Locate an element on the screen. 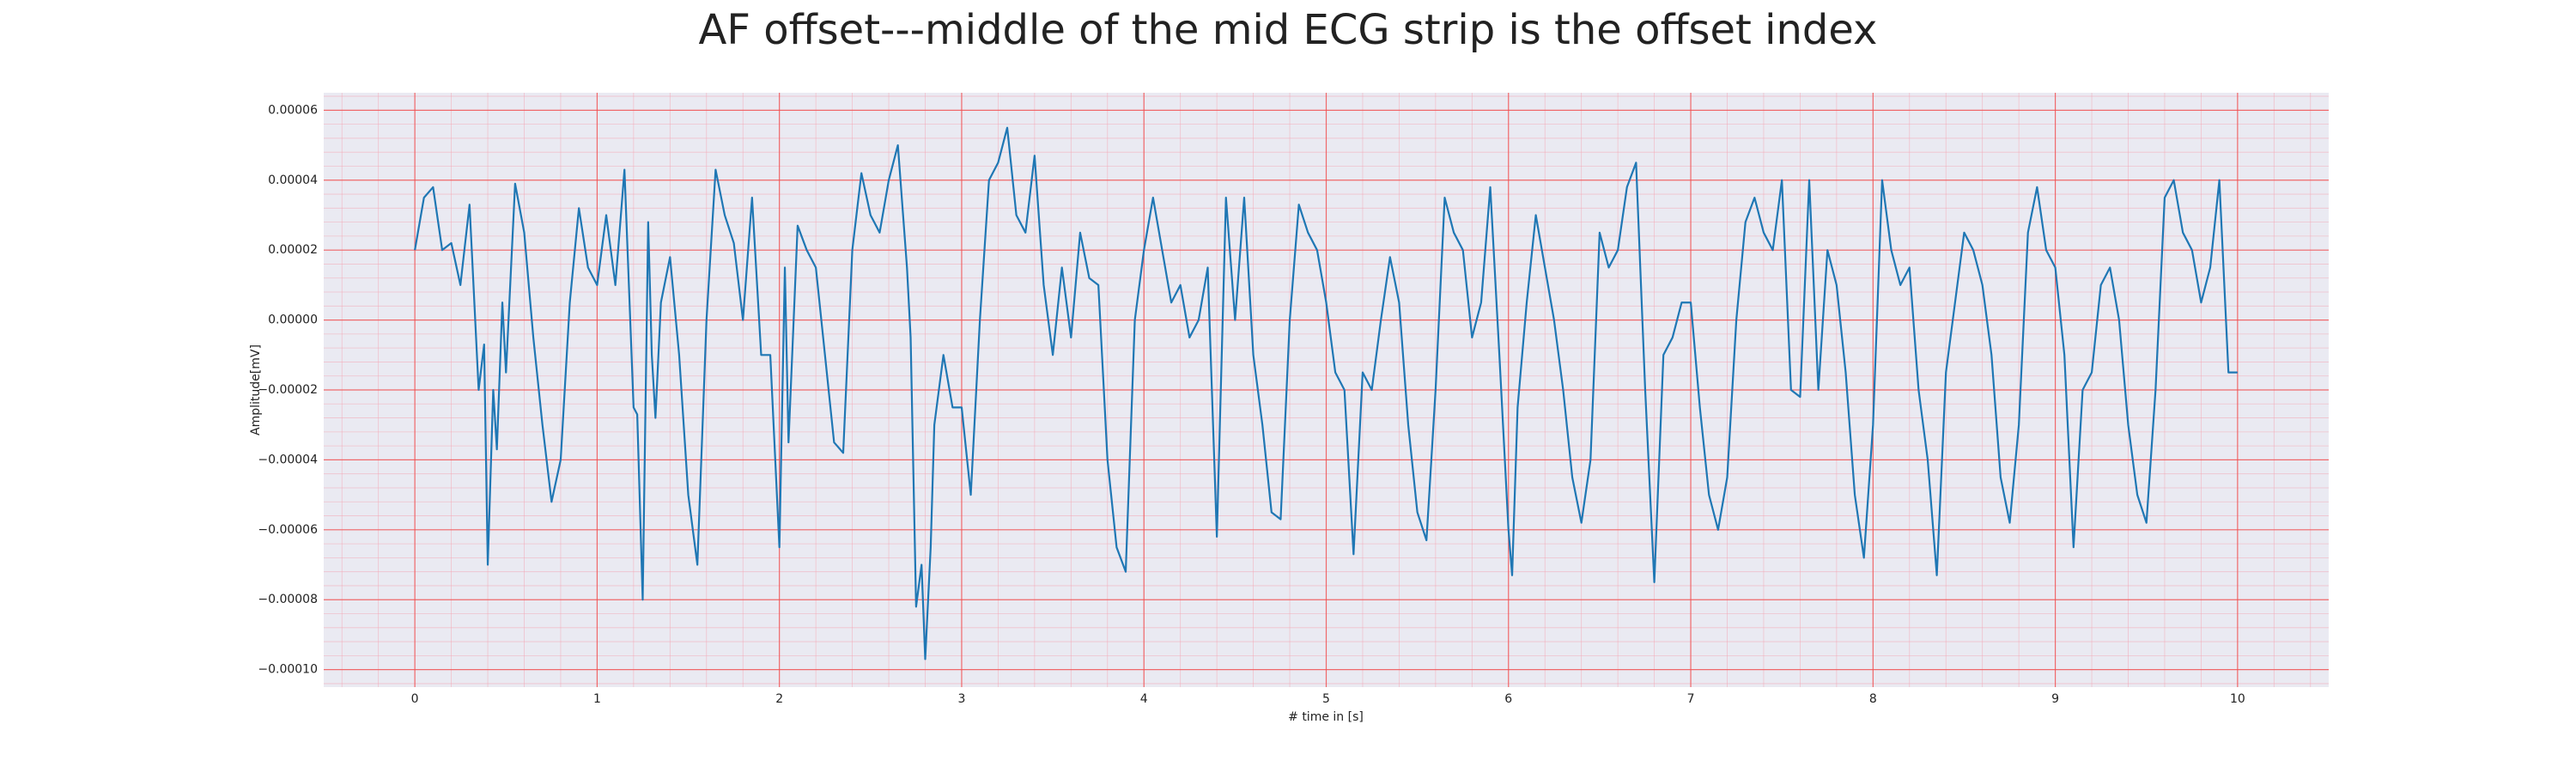 The width and height of the screenshot is (2576, 773). y-tick-label: 0.00002 is located at coordinates (293, 250).